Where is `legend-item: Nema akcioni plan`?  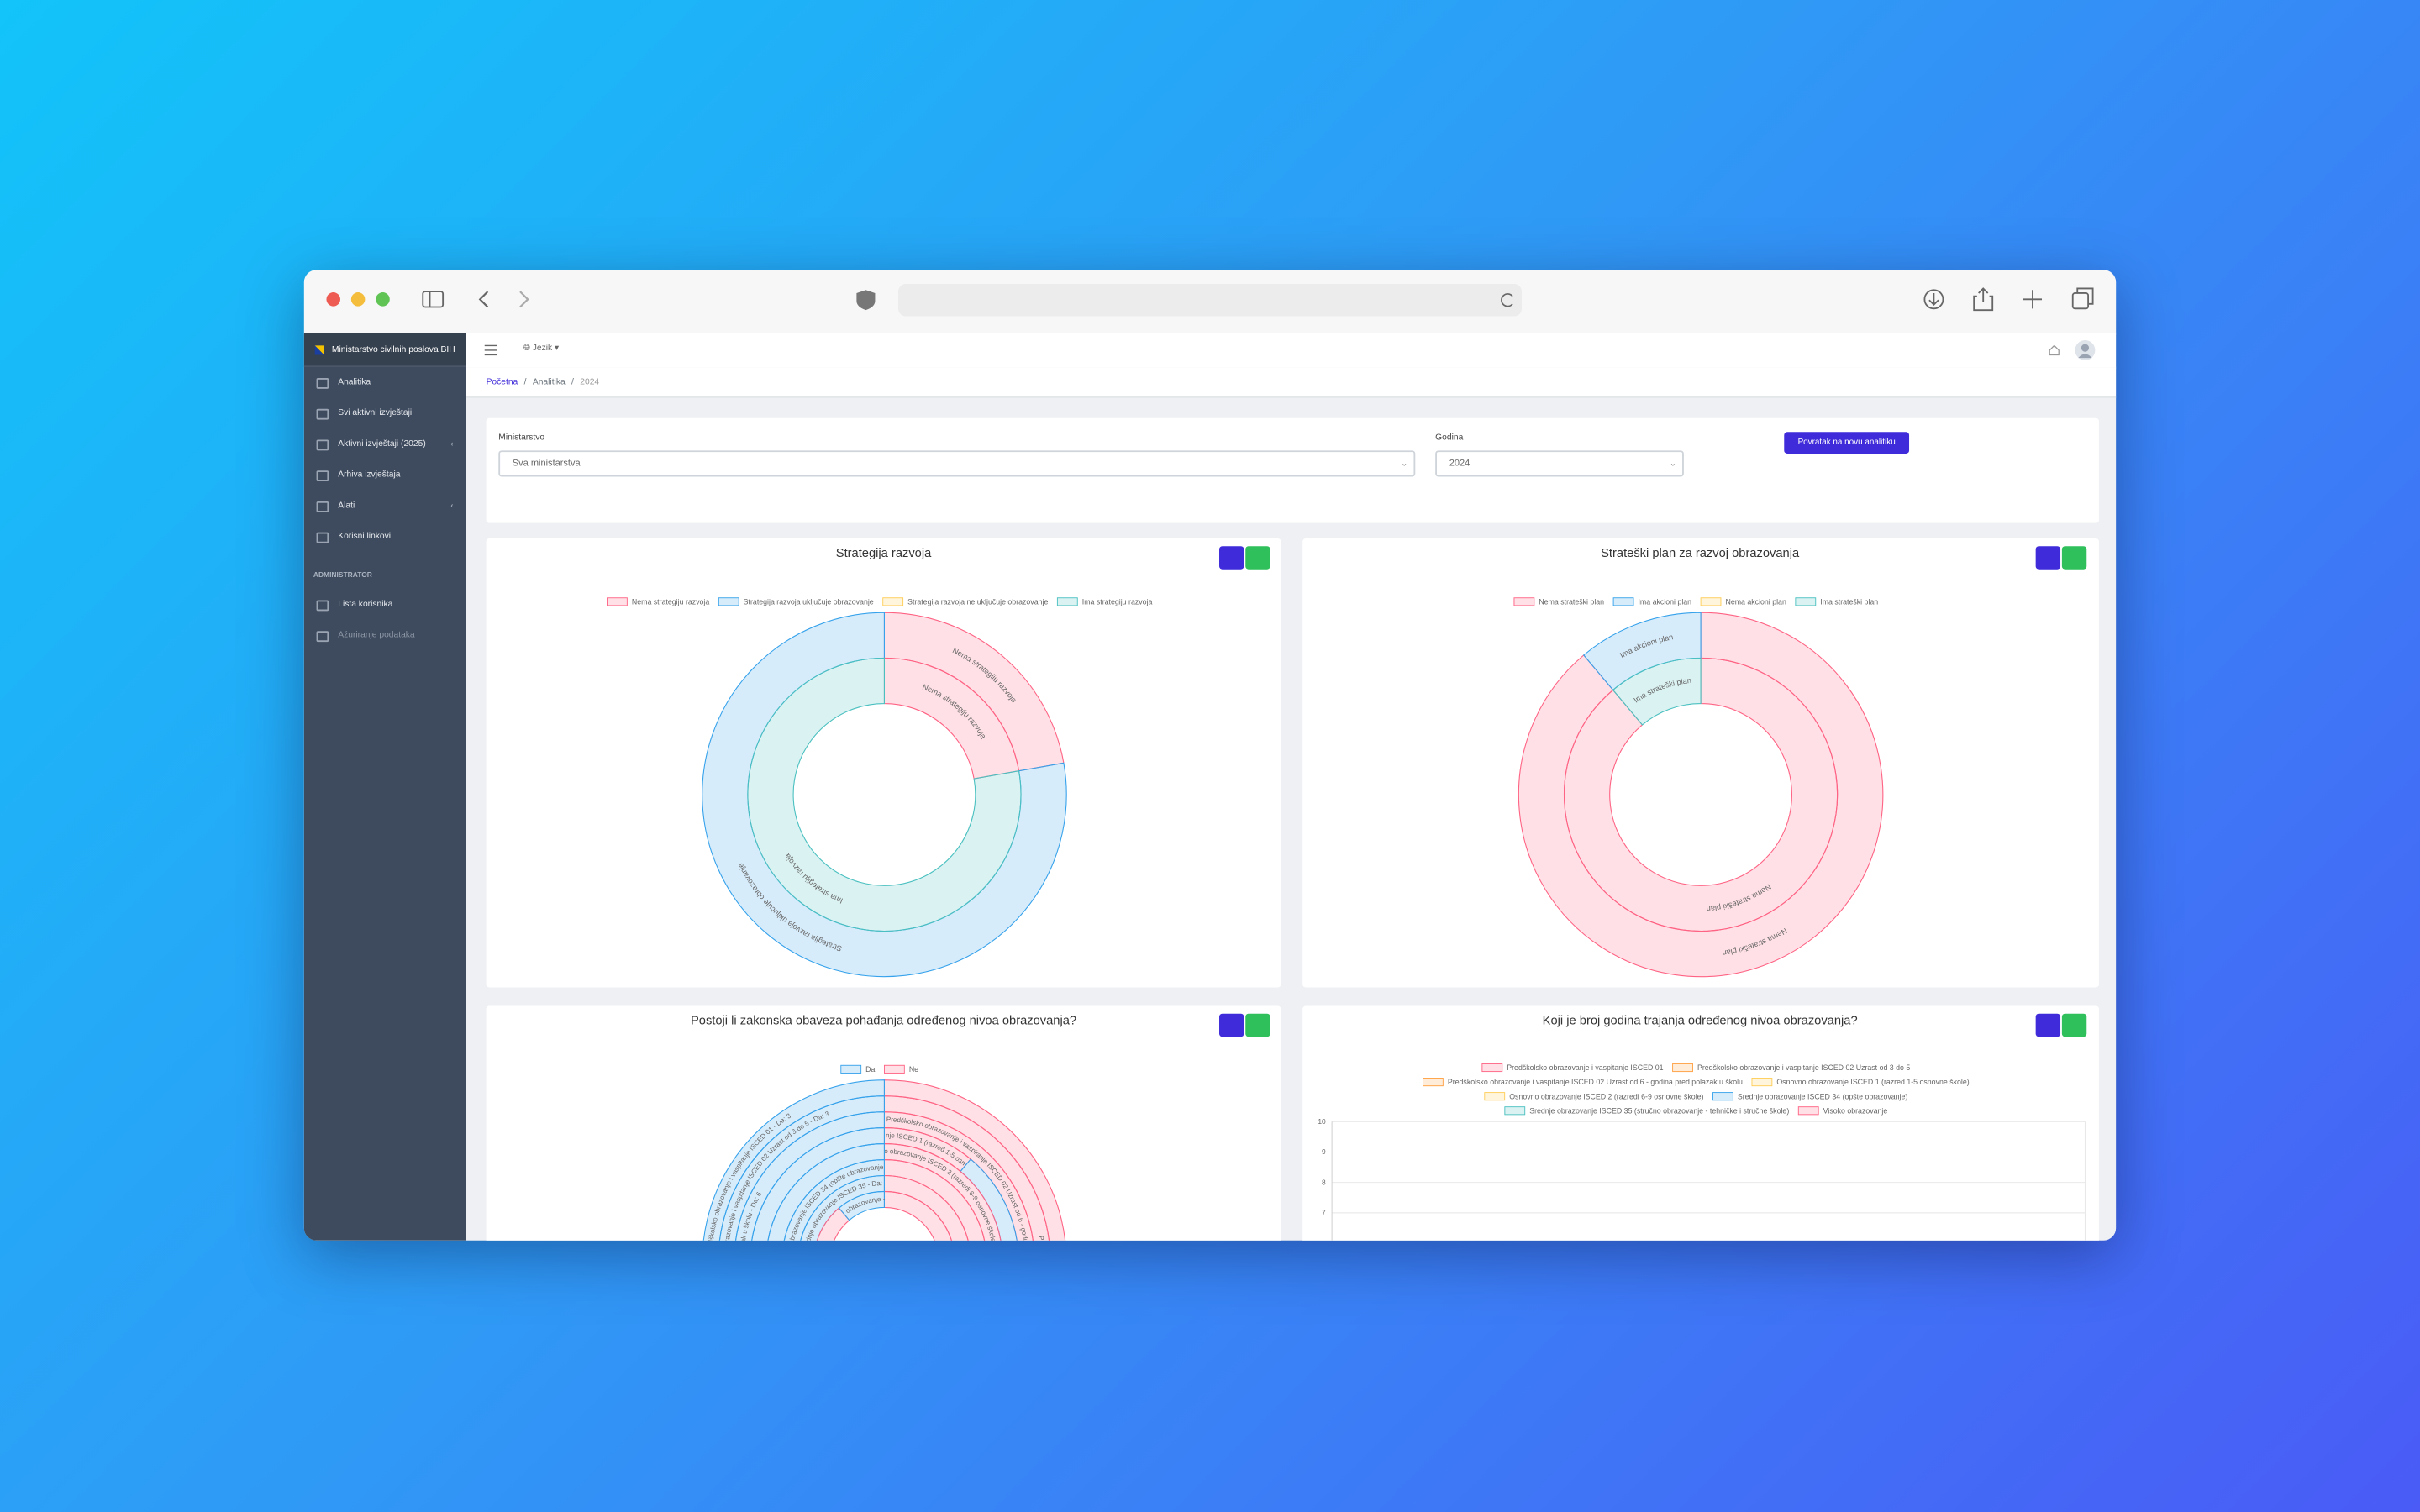 legend-item: Nema akcioni plan is located at coordinates (1743, 601).